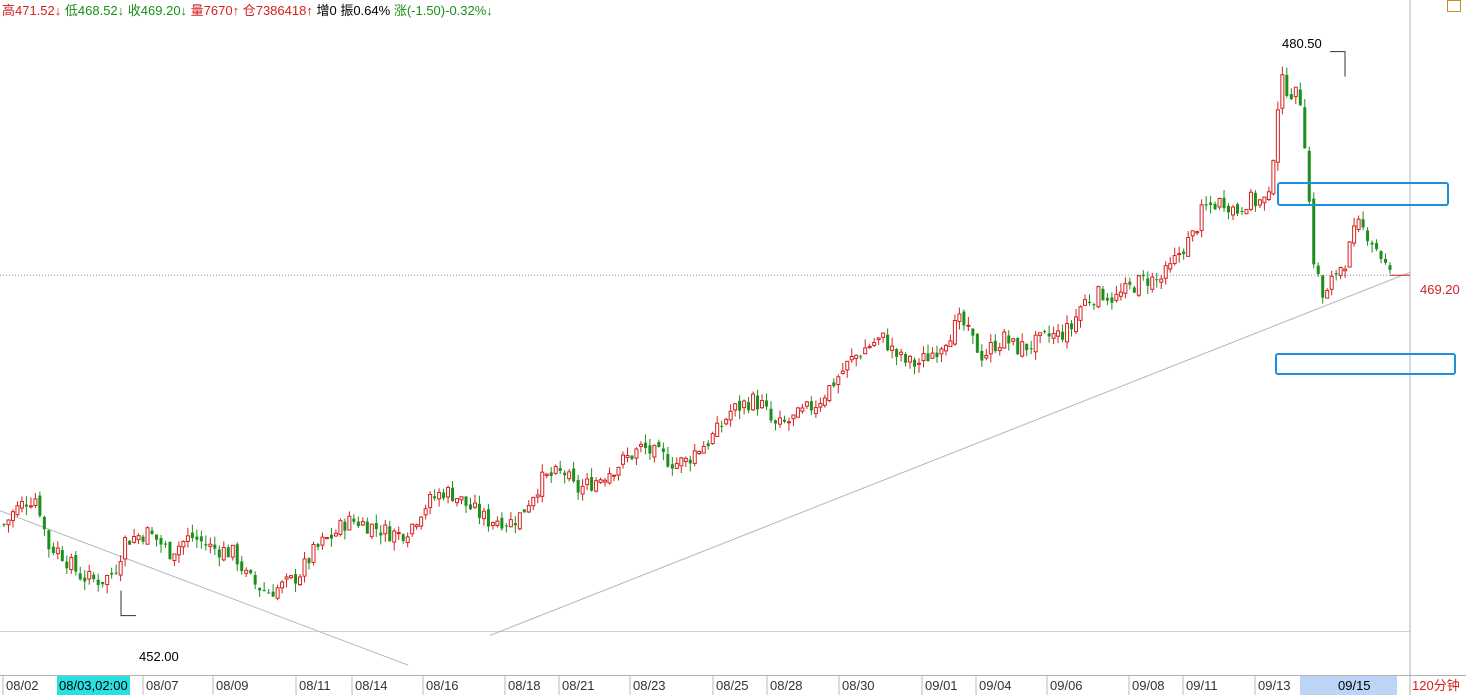 The height and width of the screenshot is (695, 1466). Describe the element at coordinates (858, 685) in the screenshot. I see `date-tick-label: 08/30` at that location.